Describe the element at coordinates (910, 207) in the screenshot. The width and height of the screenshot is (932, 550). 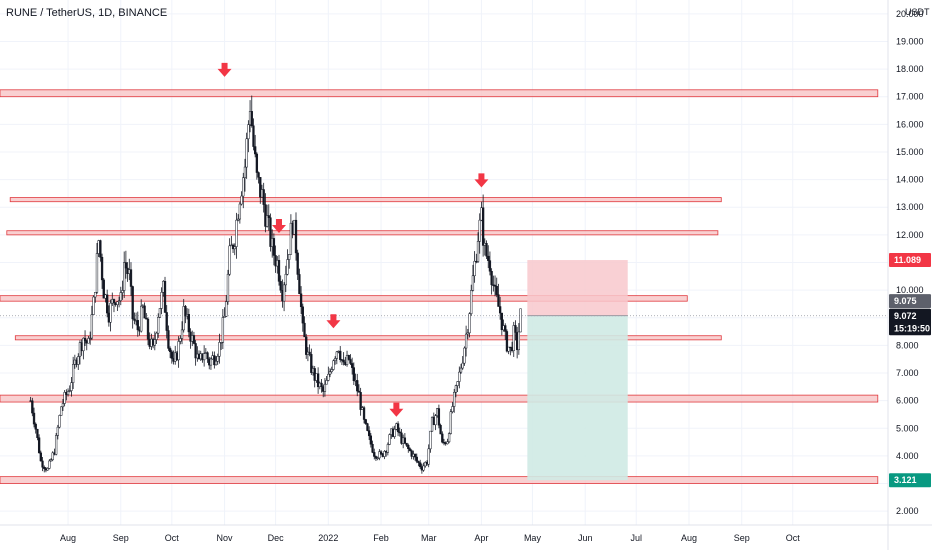
I see `y-tick-label: 13.000` at that location.